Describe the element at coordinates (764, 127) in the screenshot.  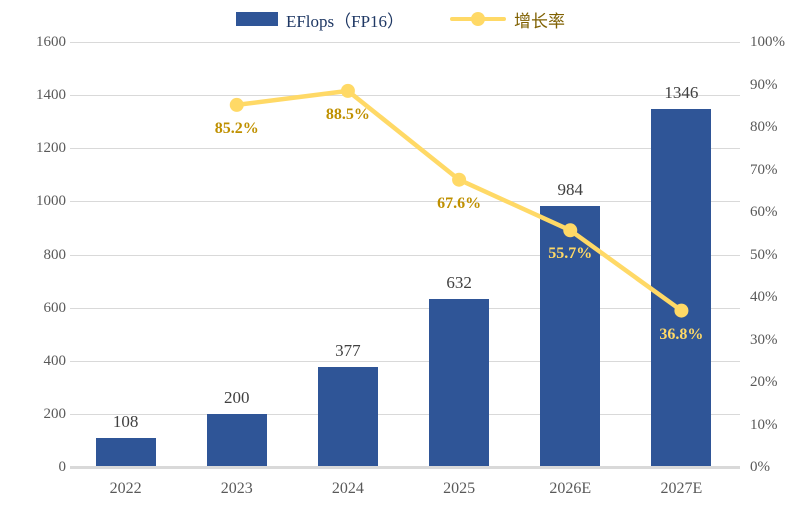
I see `right-axis-tick: 80%` at that location.